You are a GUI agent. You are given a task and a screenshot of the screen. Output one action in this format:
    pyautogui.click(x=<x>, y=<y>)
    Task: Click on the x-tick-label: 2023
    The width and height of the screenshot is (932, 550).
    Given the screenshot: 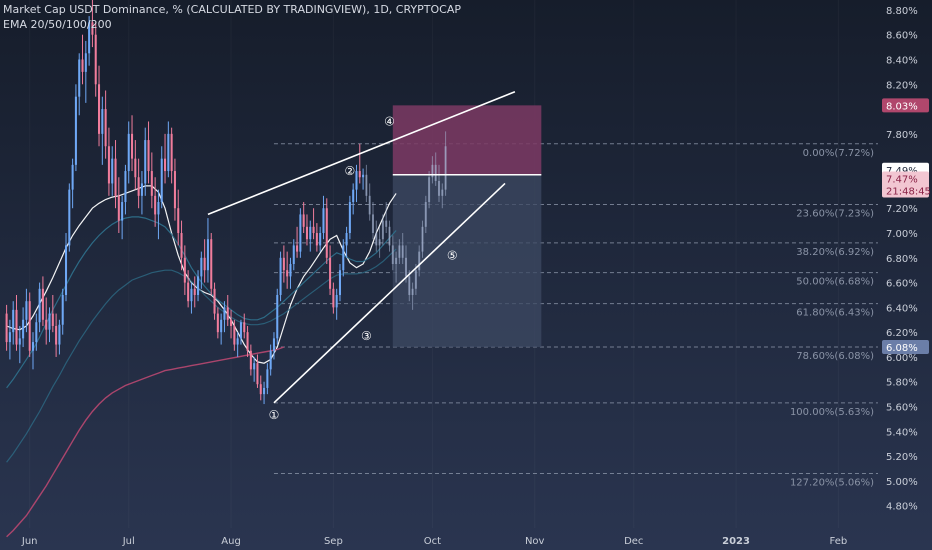 What is the action you would take?
    pyautogui.click(x=736, y=541)
    